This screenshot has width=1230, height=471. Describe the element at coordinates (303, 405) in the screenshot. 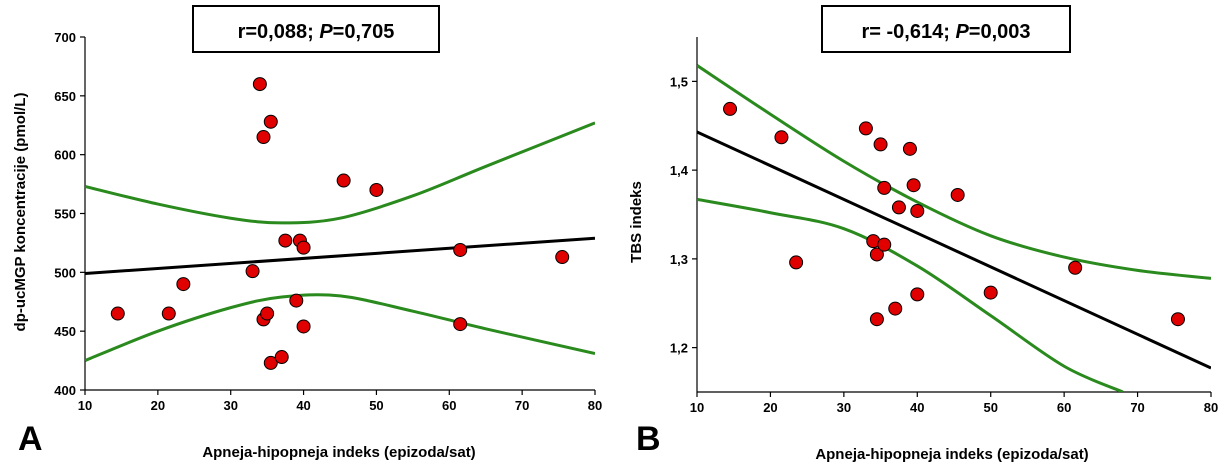

I see `x-tick-label-a: 40` at that location.